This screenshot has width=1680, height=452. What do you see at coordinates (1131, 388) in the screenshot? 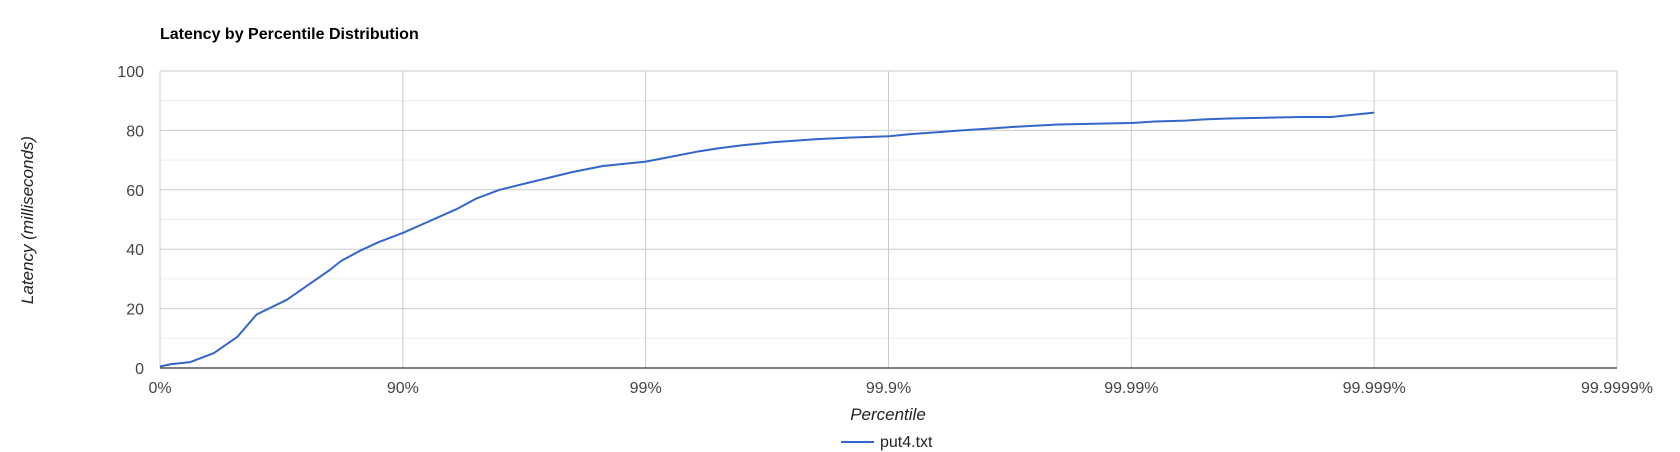
I see `x-tick-label: 99.99%` at bounding box center [1131, 388].